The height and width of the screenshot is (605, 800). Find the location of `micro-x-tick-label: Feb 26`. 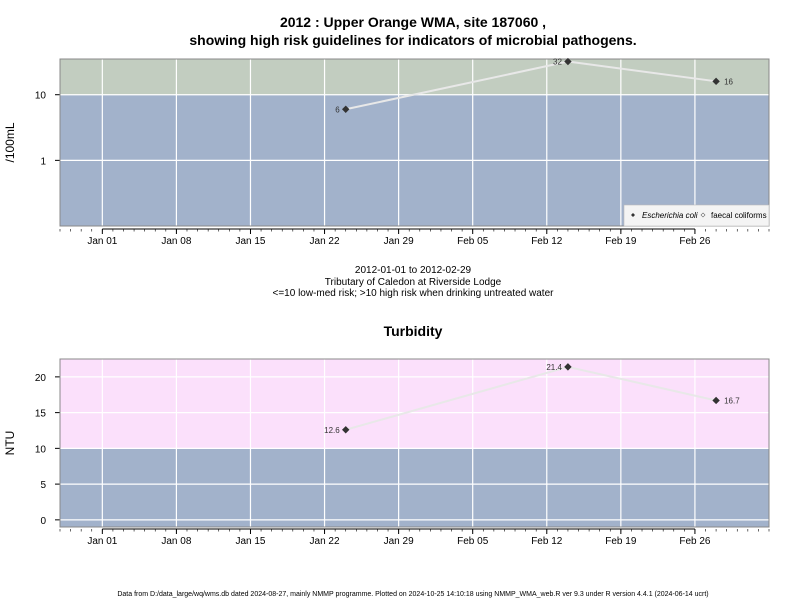

micro-x-tick-label: Feb 26 is located at coordinates (695, 241).